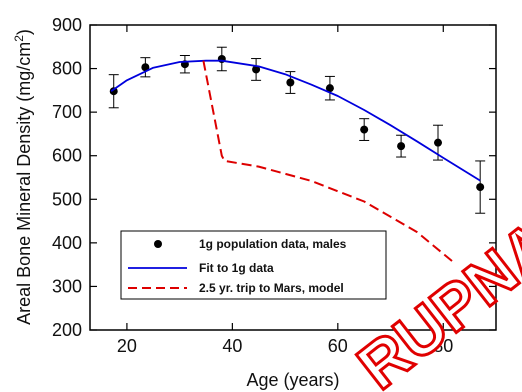  What do you see at coordinates (67, 199) in the screenshot?
I see `y-tick-label: 500` at bounding box center [67, 199].